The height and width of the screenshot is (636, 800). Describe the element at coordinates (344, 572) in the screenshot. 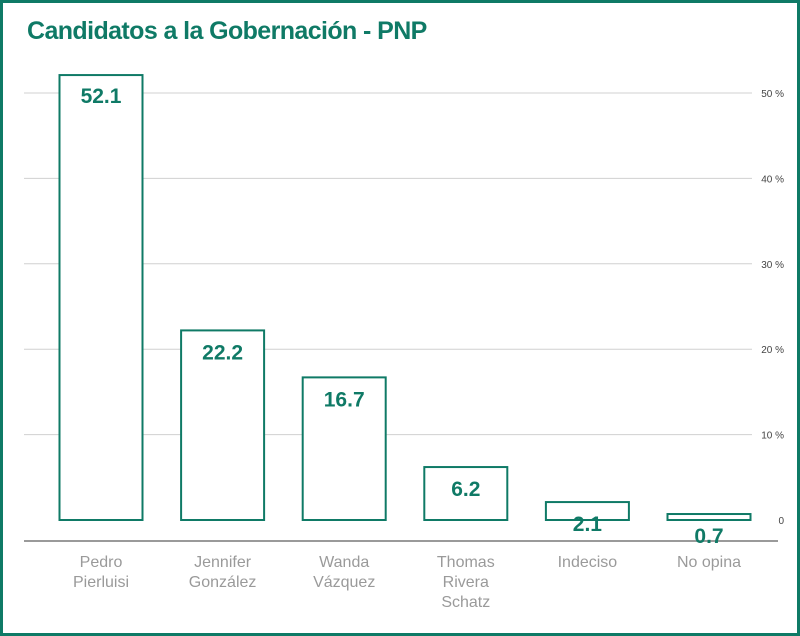

I see `category-label-2: Wanda Vázquez` at that location.